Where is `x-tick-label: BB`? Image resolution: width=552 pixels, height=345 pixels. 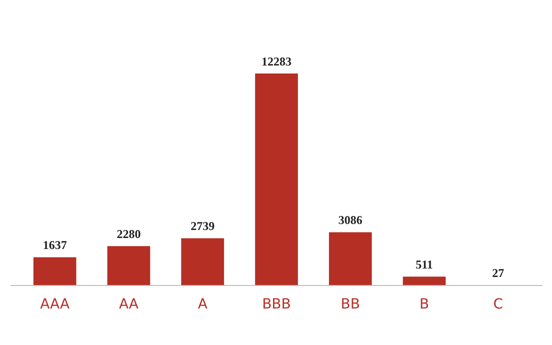 x-tick-label: BB is located at coordinates (350, 304).